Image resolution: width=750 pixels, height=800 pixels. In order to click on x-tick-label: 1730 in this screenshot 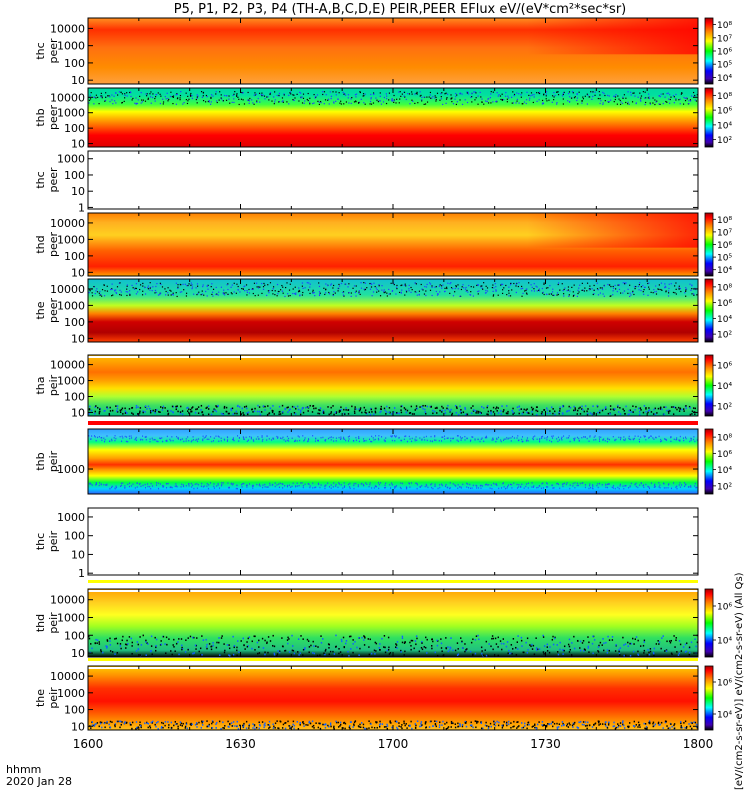, I will do `click(545, 744)`.